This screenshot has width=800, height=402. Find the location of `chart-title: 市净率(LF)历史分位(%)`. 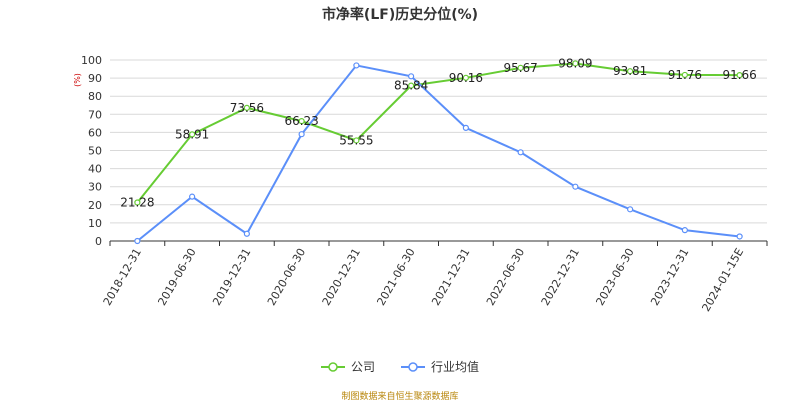

chart-title: 市净率(LF)历史分位(%) is located at coordinates (400, 15).